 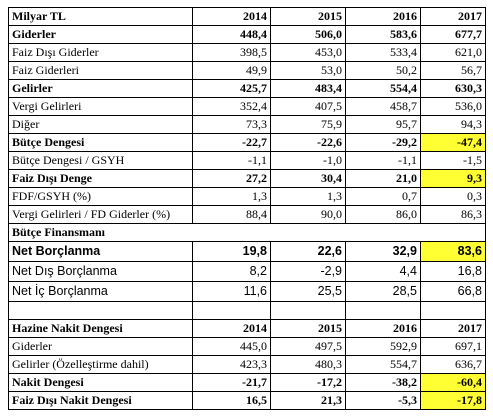 I want to click on table-row: FDF/GSYH (%) 1,3 1,3 0,7 0,3, so click(x=247, y=196).